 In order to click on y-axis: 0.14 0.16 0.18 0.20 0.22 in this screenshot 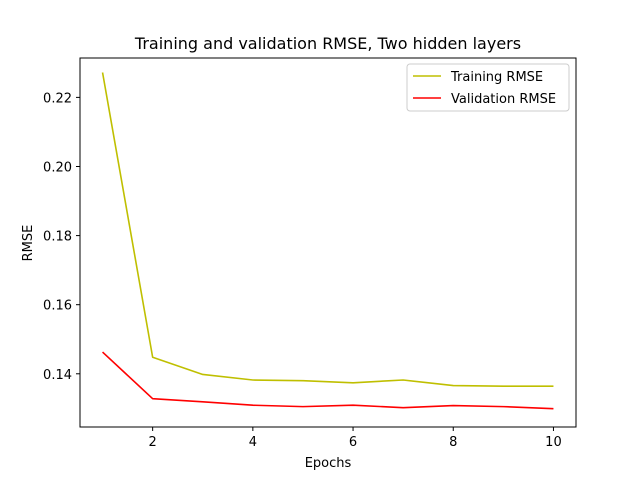, I will do `click(61, 237)`.